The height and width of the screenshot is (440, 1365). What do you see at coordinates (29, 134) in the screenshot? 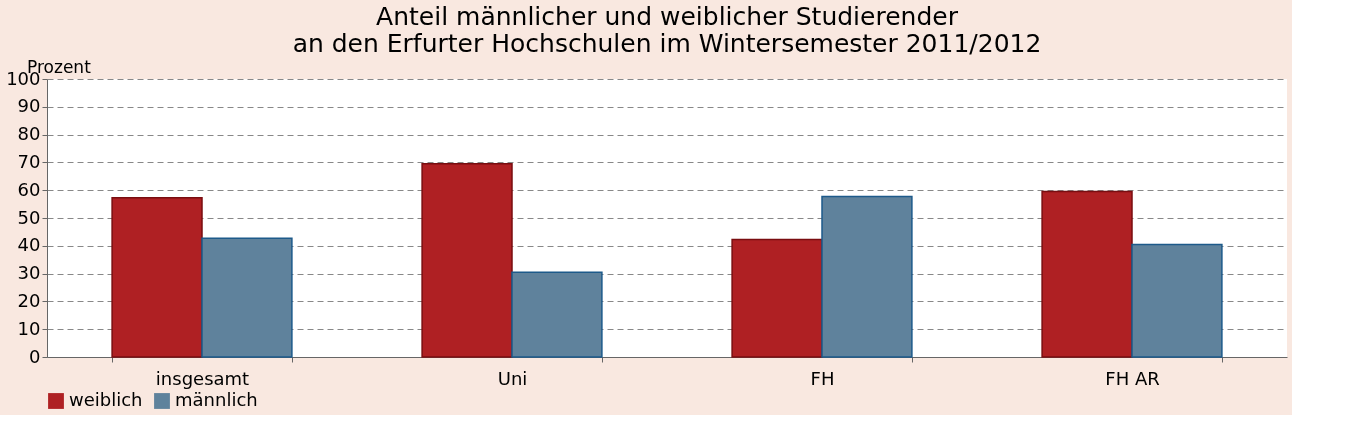
I see `y-tick-label: 80` at bounding box center [29, 134].